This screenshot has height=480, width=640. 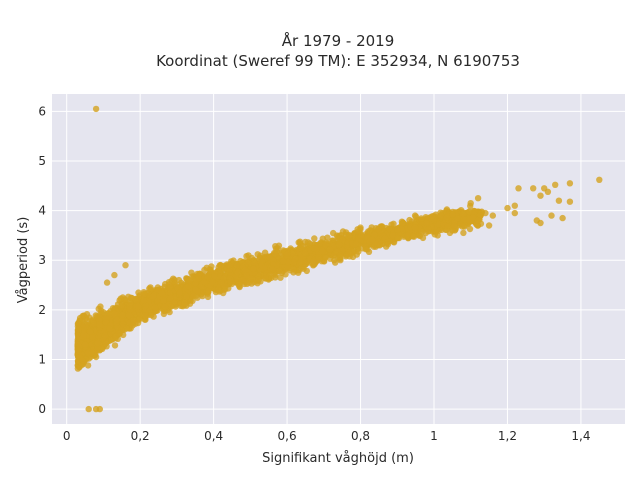 I want to click on x-tick-label: 0,2, so click(x=140, y=436).